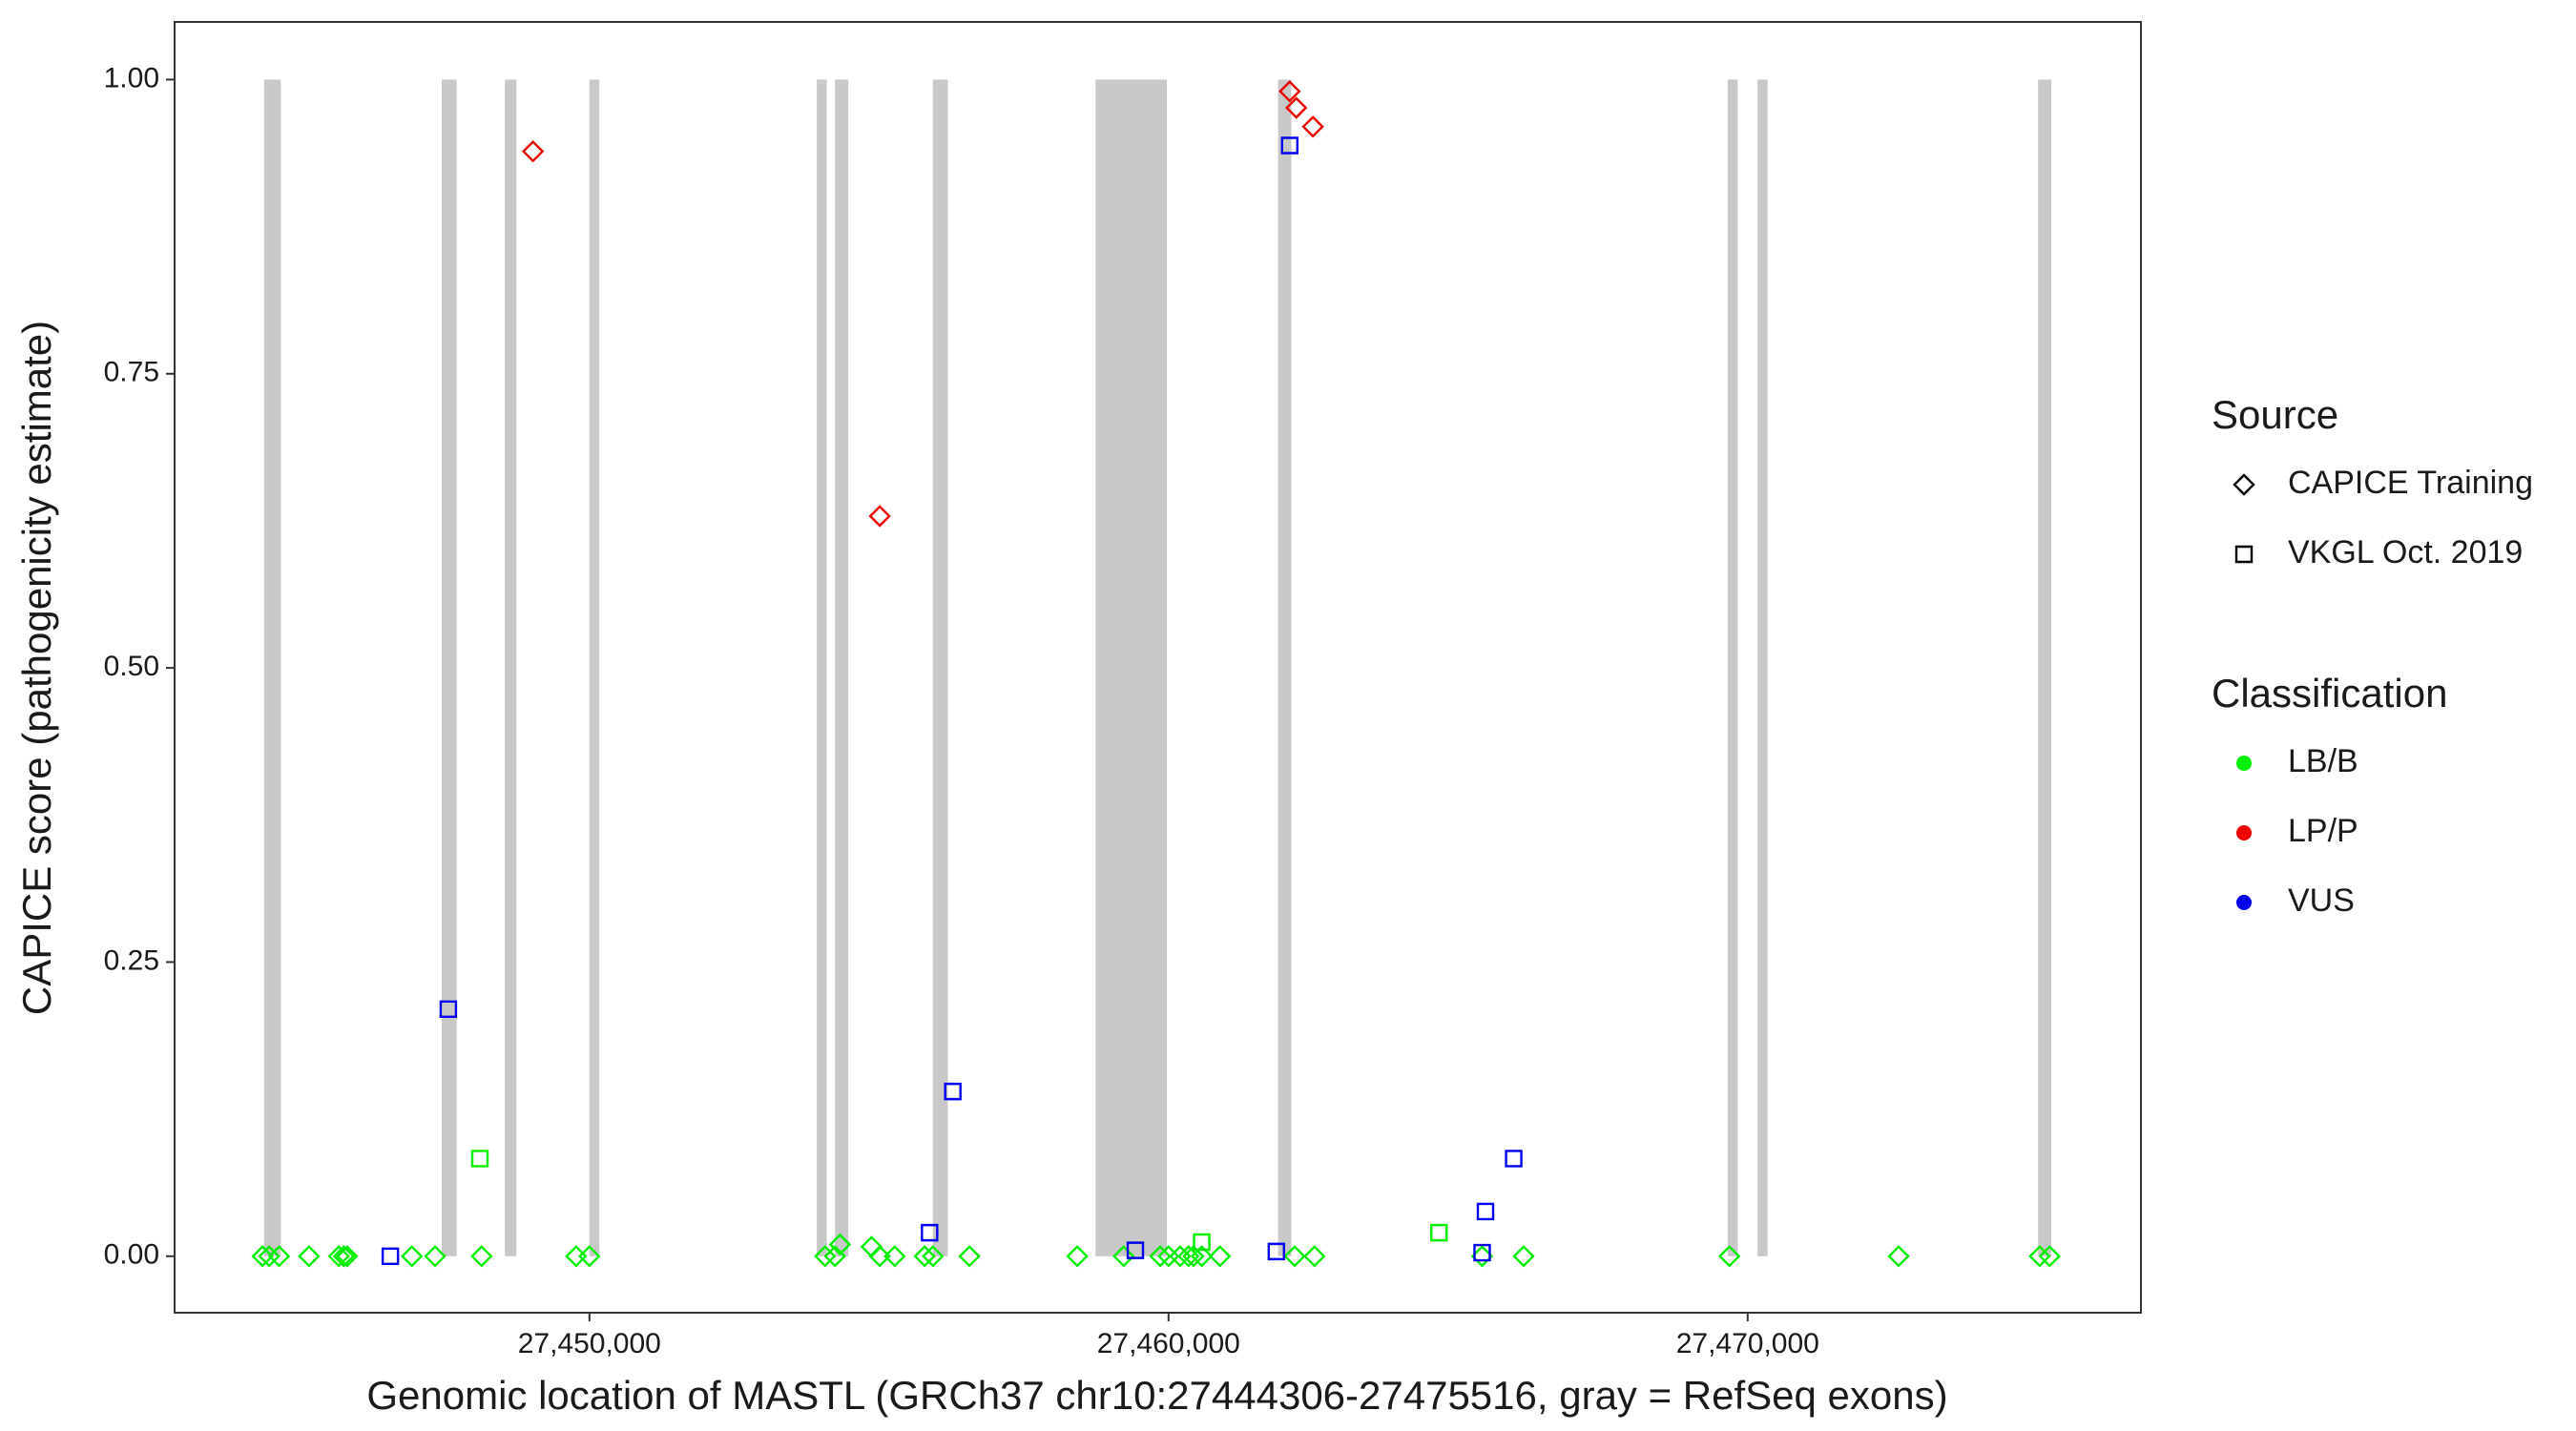 The height and width of the screenshot is (1431, 2576). I want to click on x-tick-label: 27,460,000, so click(1168, 1343).